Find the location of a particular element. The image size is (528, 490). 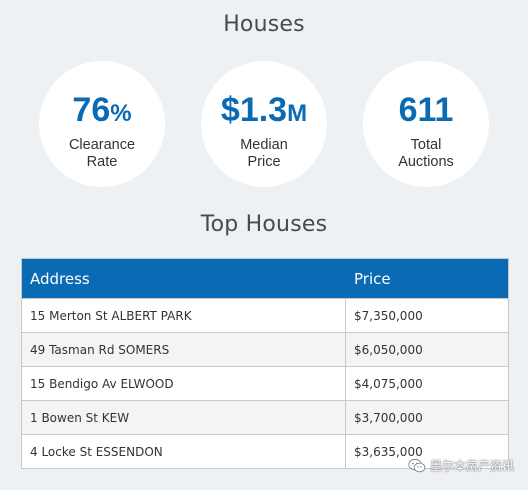

median-price-stat: $1.3M Median Price is located at coordinates (264, 124).